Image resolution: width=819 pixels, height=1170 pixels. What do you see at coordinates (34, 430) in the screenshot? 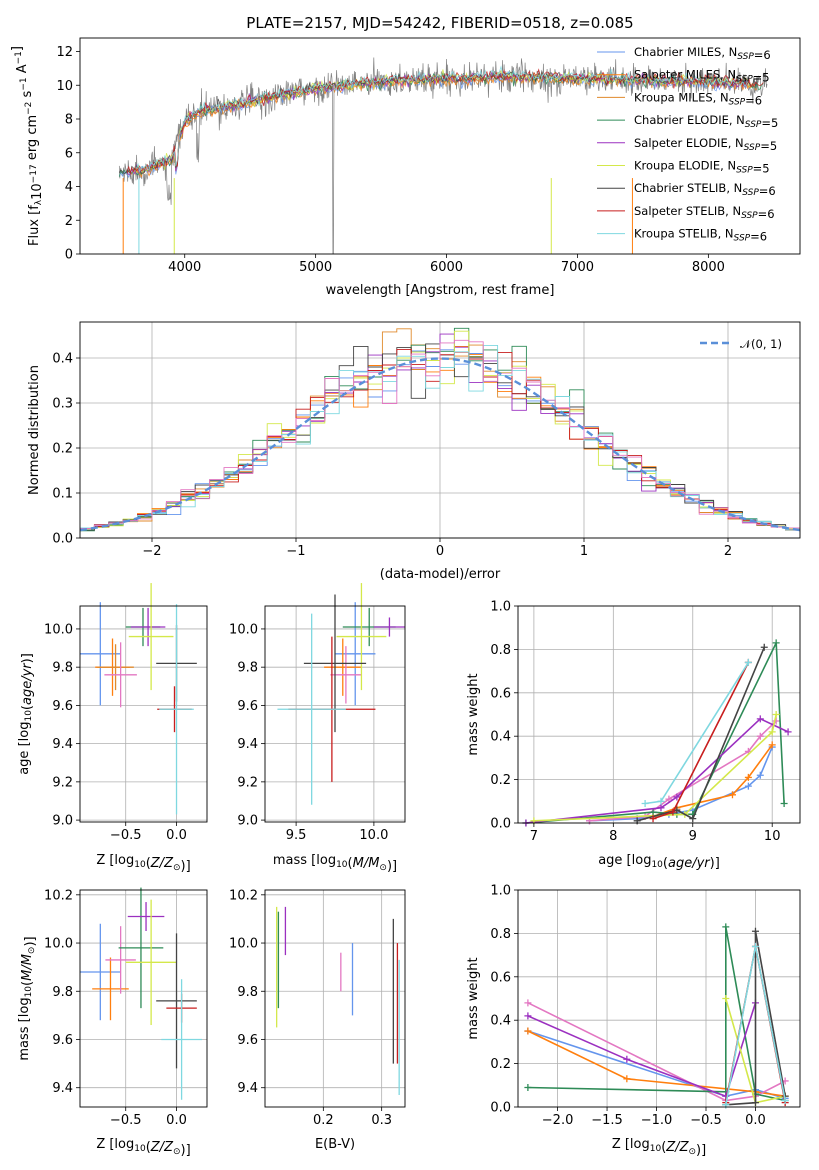
I see `y-axis-label: Normed distribution` at bounding box center [34, 430].